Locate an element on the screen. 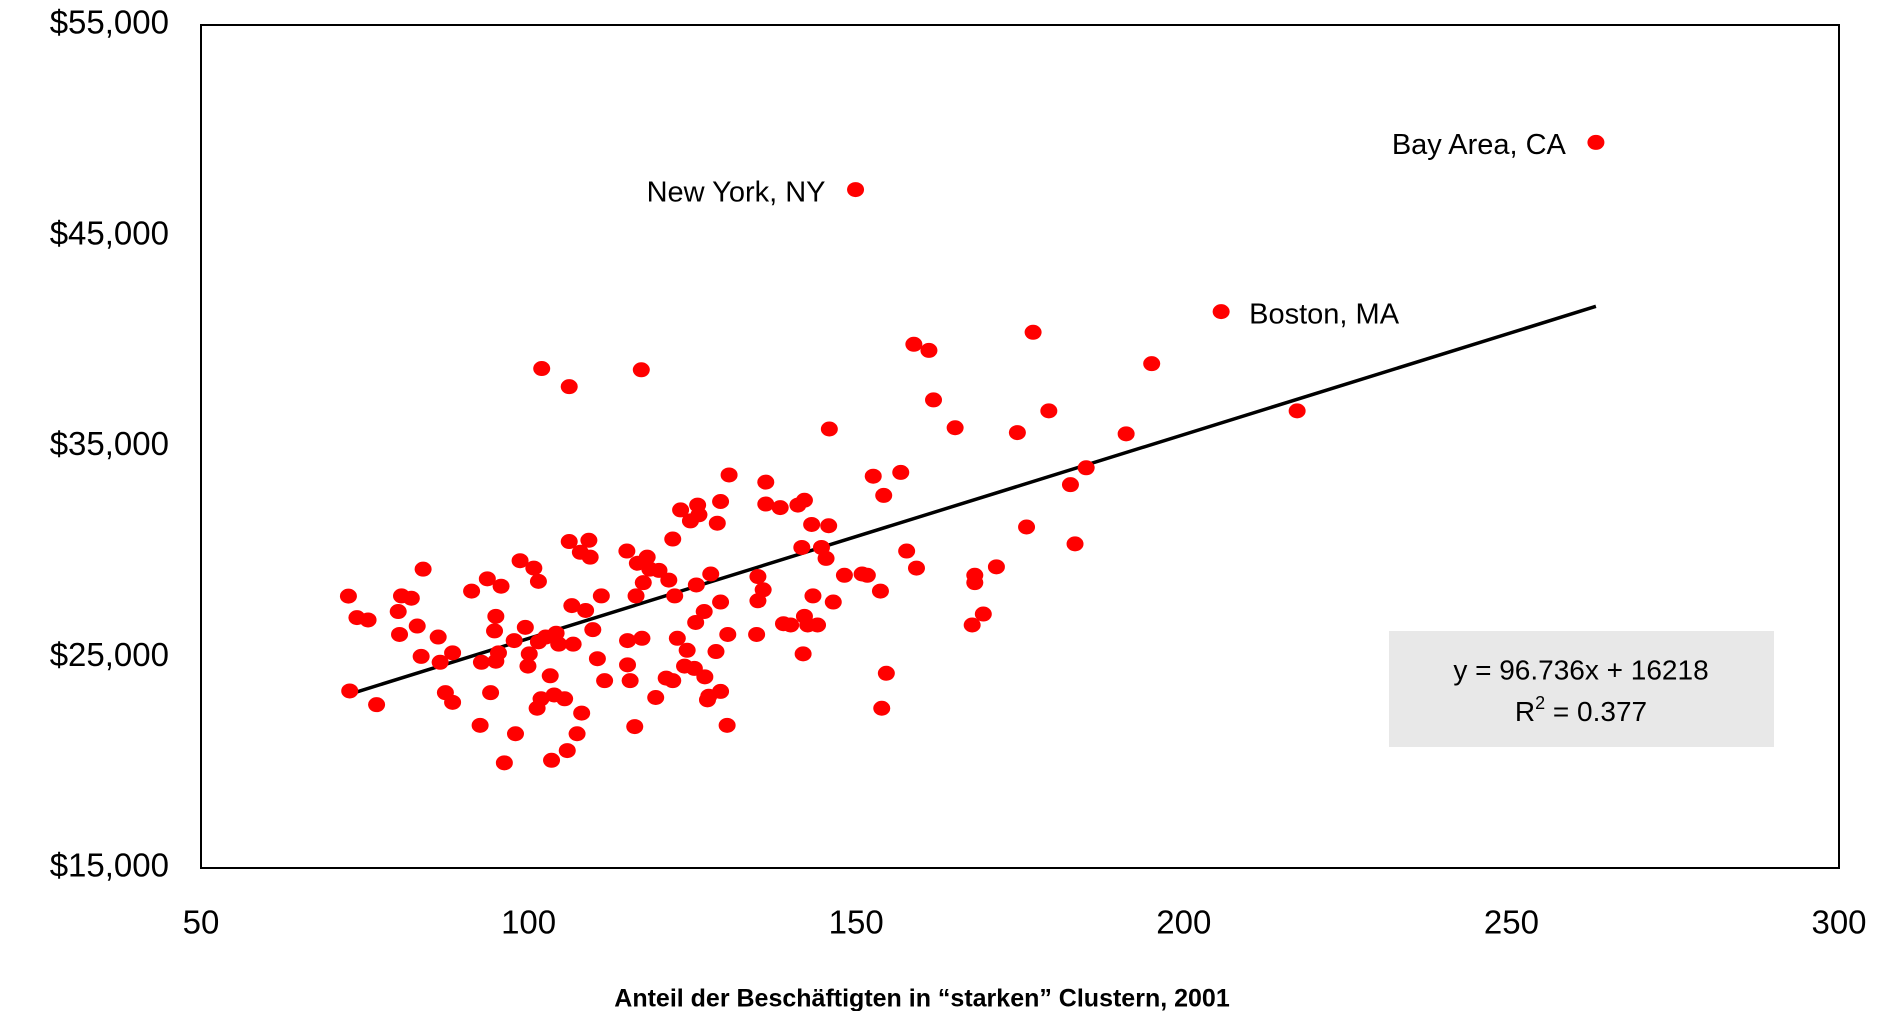  r2-text: = 0.377 is located at coordinates (1596, 711).